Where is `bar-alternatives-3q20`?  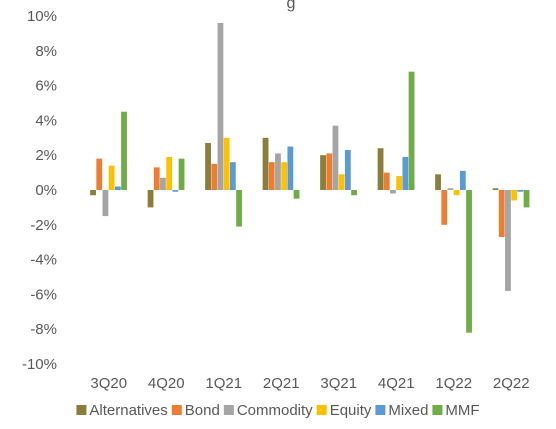
bar-alternatives-3q20 is located at coordinates (93, 193).